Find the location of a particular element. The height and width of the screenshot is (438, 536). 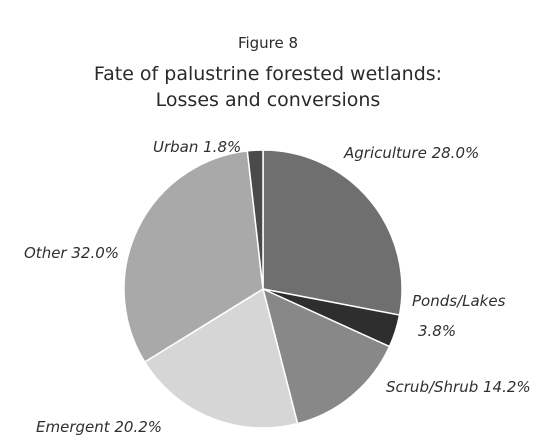

slice-label-ponds-lakes-value: 3.8% is located at coordinates (437, 331).